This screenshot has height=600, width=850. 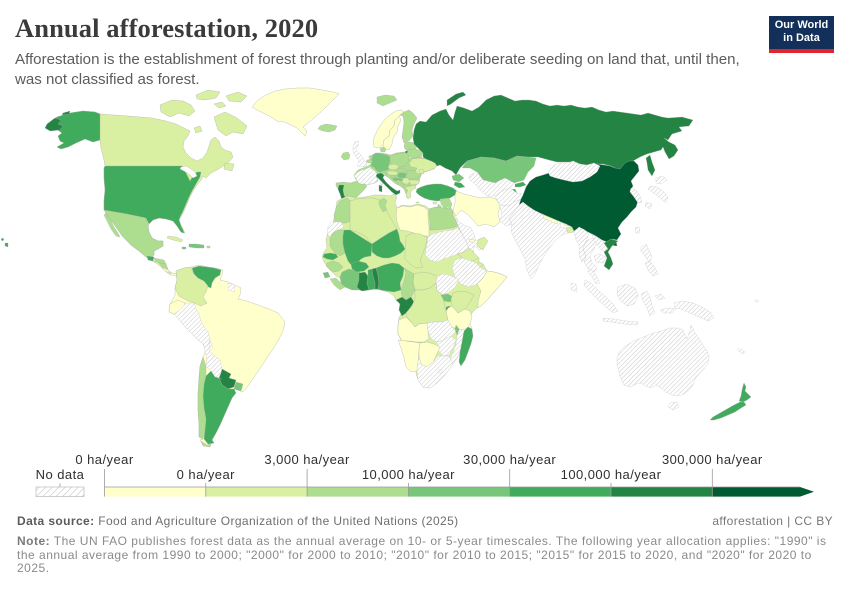 I want to click on svg-text: 100,000 ha/year, so click(x=611, y=474).